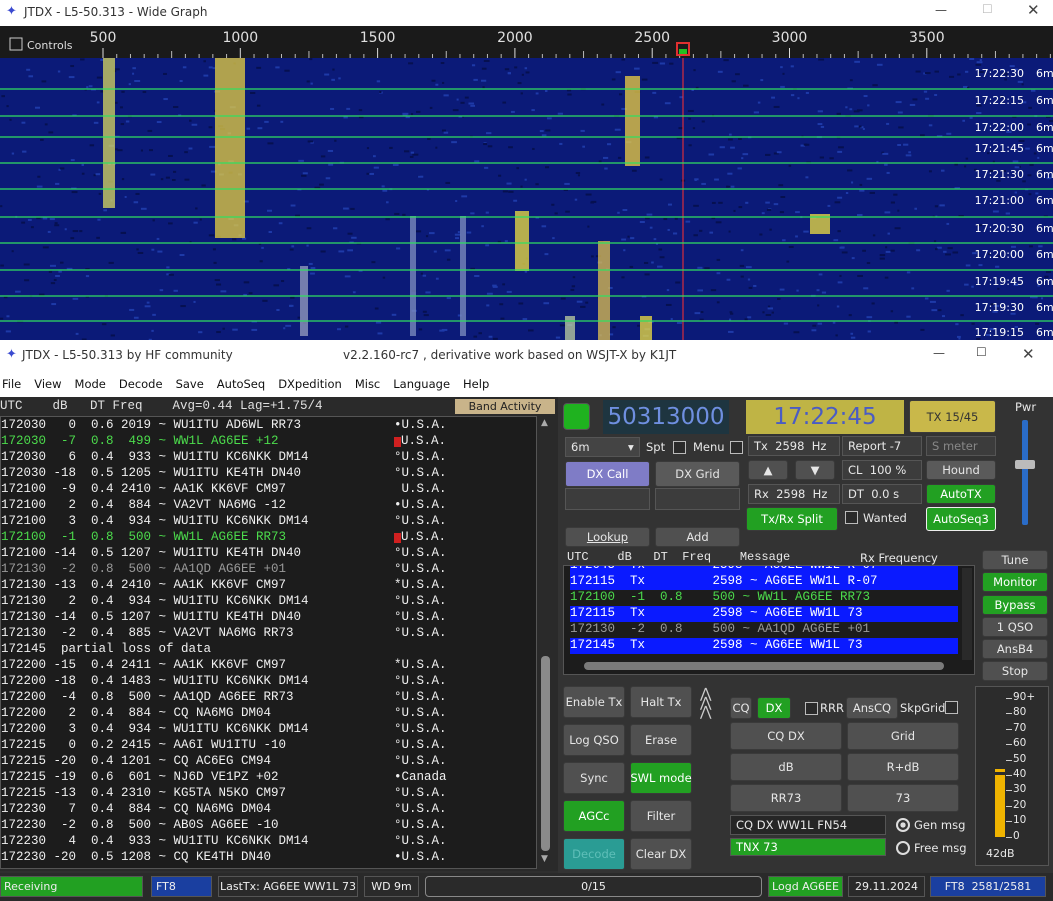  I want to click on rx-line: 172130 -2 0.8 500 ~ AA1QD AG6EE +01, so click(720, 629).